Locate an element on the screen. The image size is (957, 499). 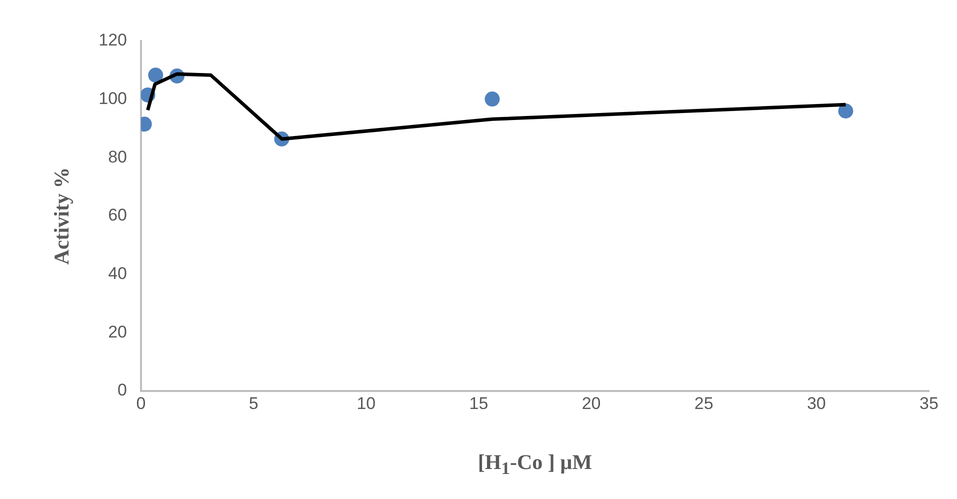
y-tick-label: 80 is located at coordinates (117, 156).